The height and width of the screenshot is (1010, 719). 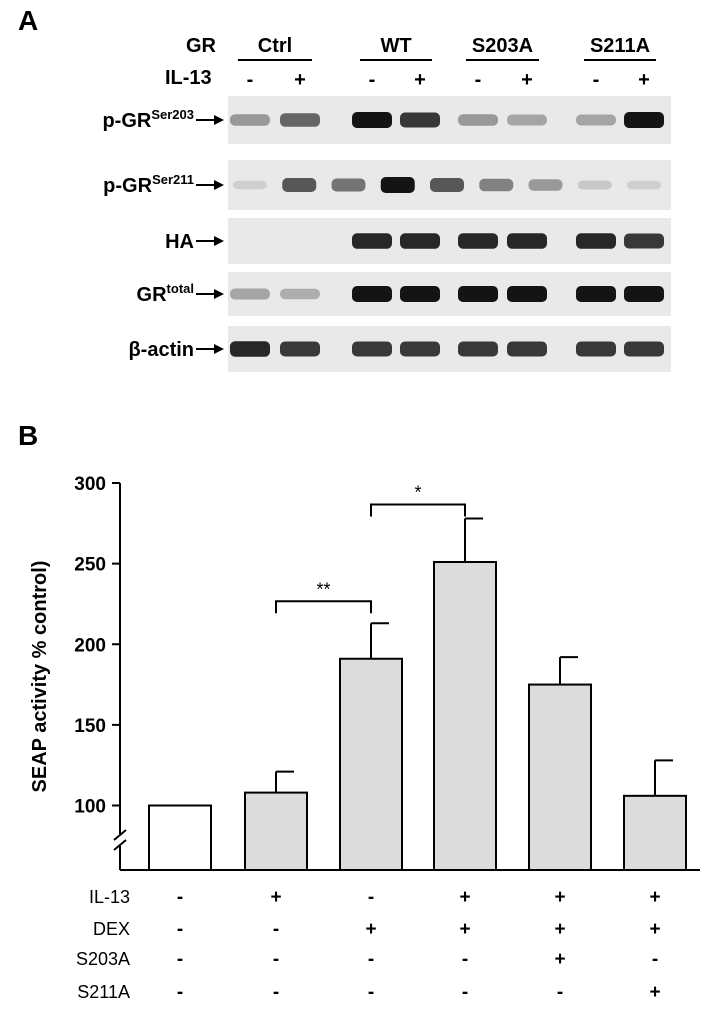 I want to click on blot-label-main: HA, so click(x=179, y=242).